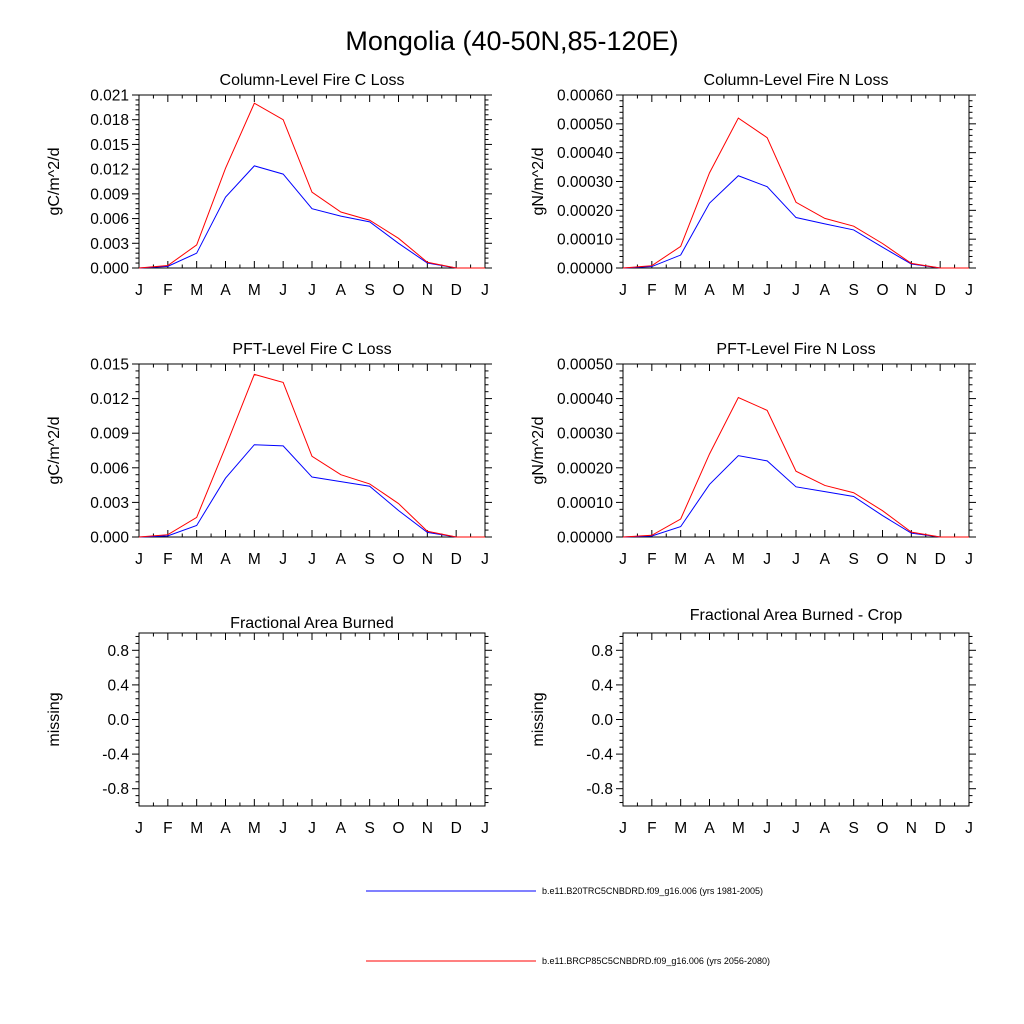  I want to click on y-tick-label: 0.00020, so click(585, 211).